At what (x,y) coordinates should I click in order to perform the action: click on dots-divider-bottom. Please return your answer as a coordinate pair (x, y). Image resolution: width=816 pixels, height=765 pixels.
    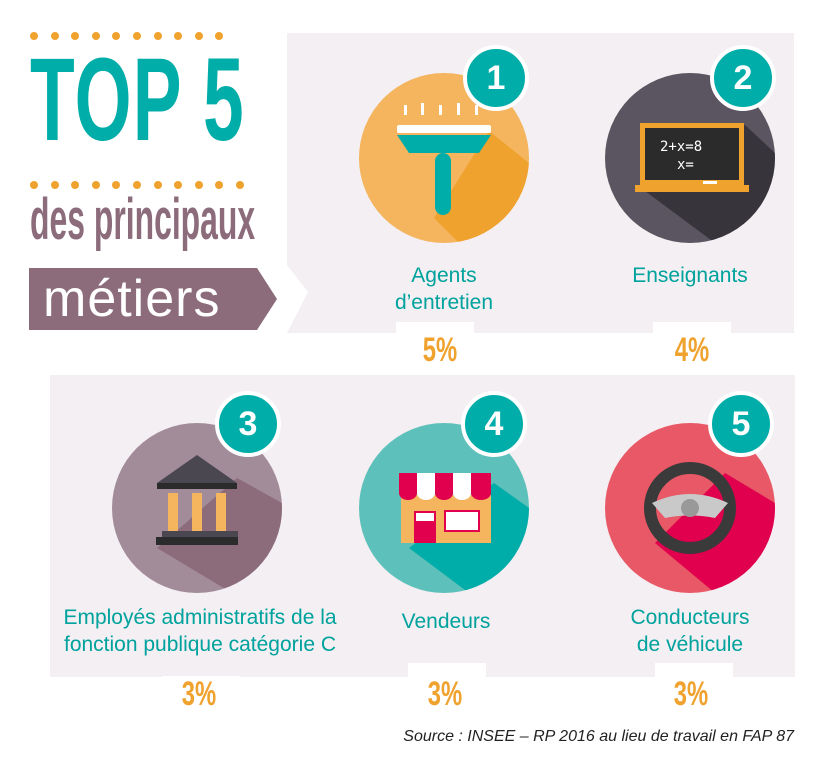
    Looking at the image, I should click on (137, 185).